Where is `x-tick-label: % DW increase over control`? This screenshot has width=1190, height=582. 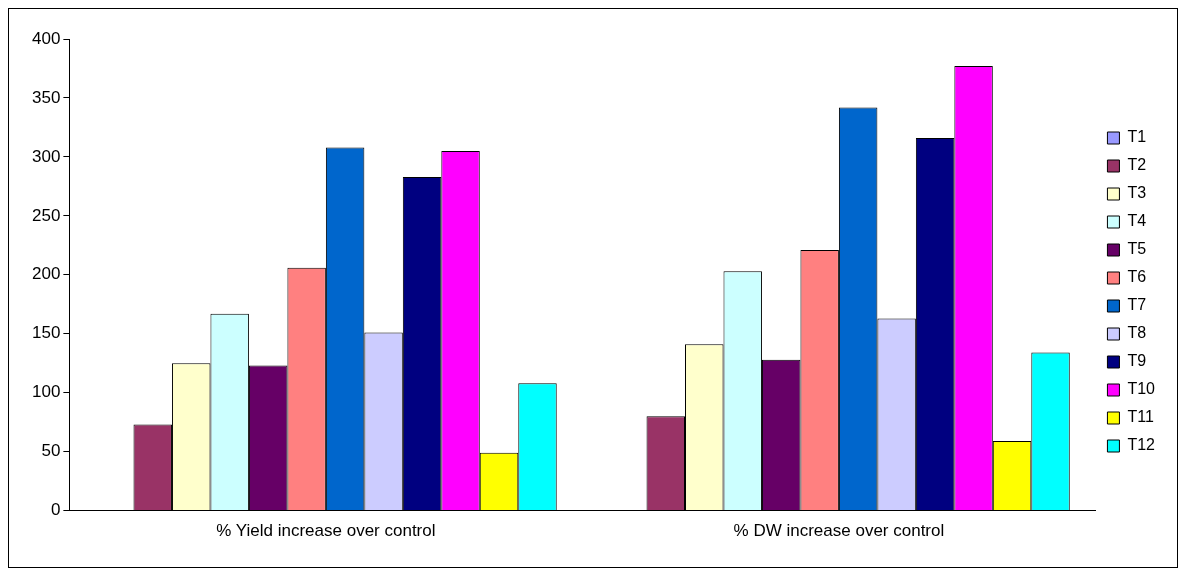
x-tick-label: % DW increase over control is located at coordinates (839, 531).